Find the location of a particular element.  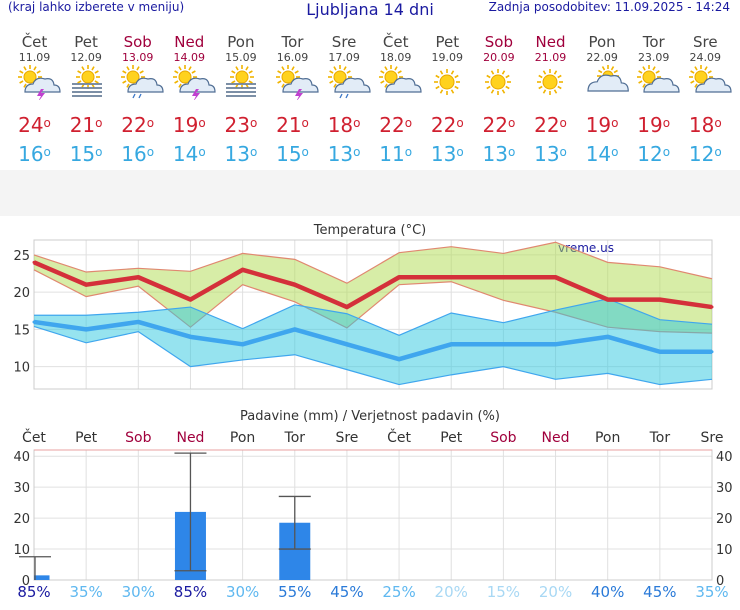

day-date: 11.09 is located at coordinates (34, 57).